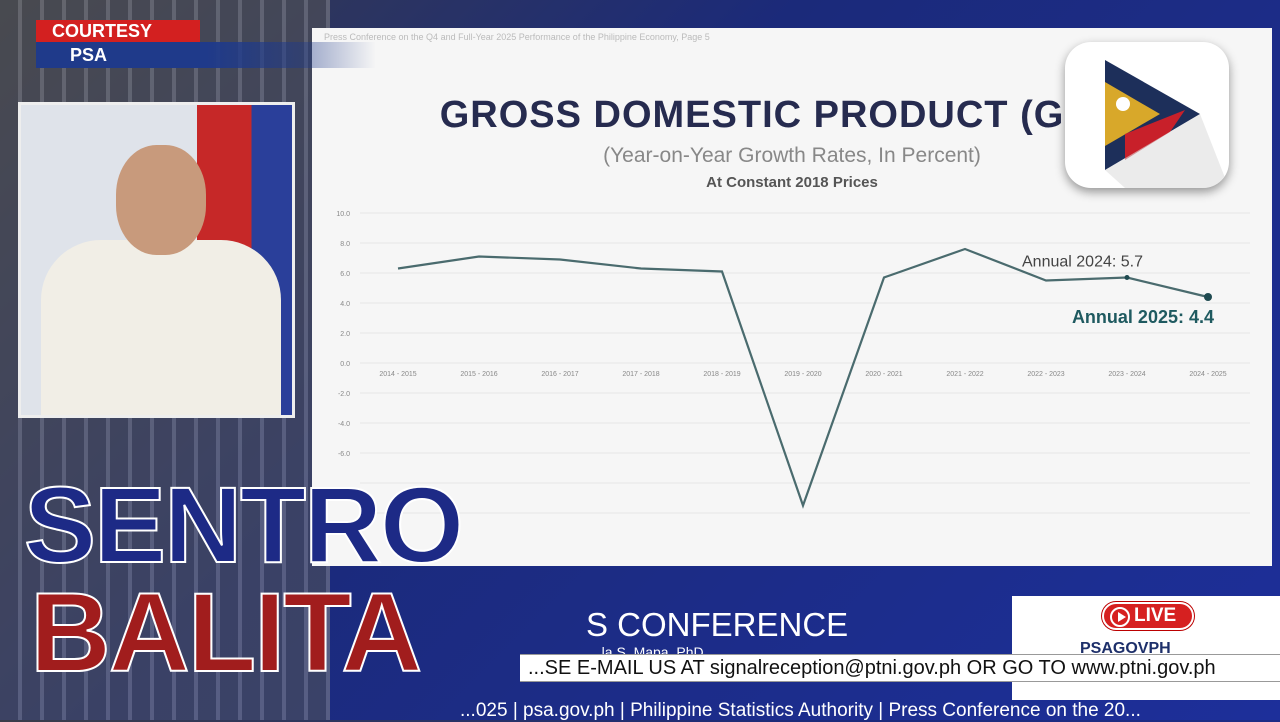  Describe the element at coordinates (792, 182) in the screenshot. I see `slide-subtitle-2: At Constant 2018 Prices` at that location.